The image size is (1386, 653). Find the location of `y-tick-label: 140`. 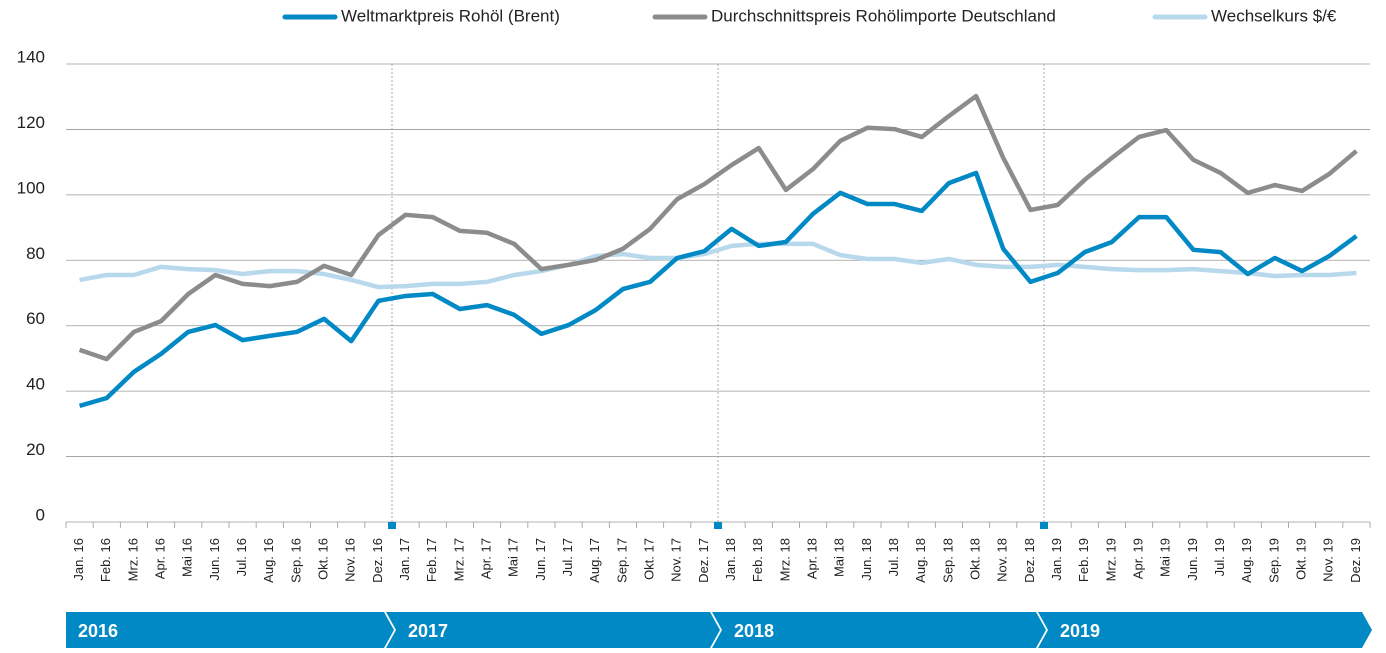

y-tick-label: 140 is located at coordinates (31, 56).